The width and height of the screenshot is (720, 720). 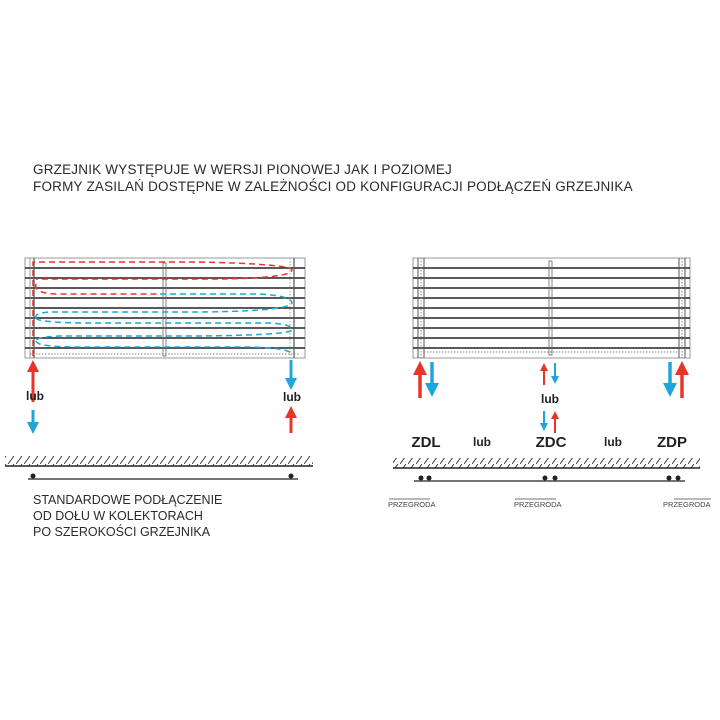 I want to click on caption-line-2: OD DOŁU W KOLEKTORACH, so click(x=118, y=516).